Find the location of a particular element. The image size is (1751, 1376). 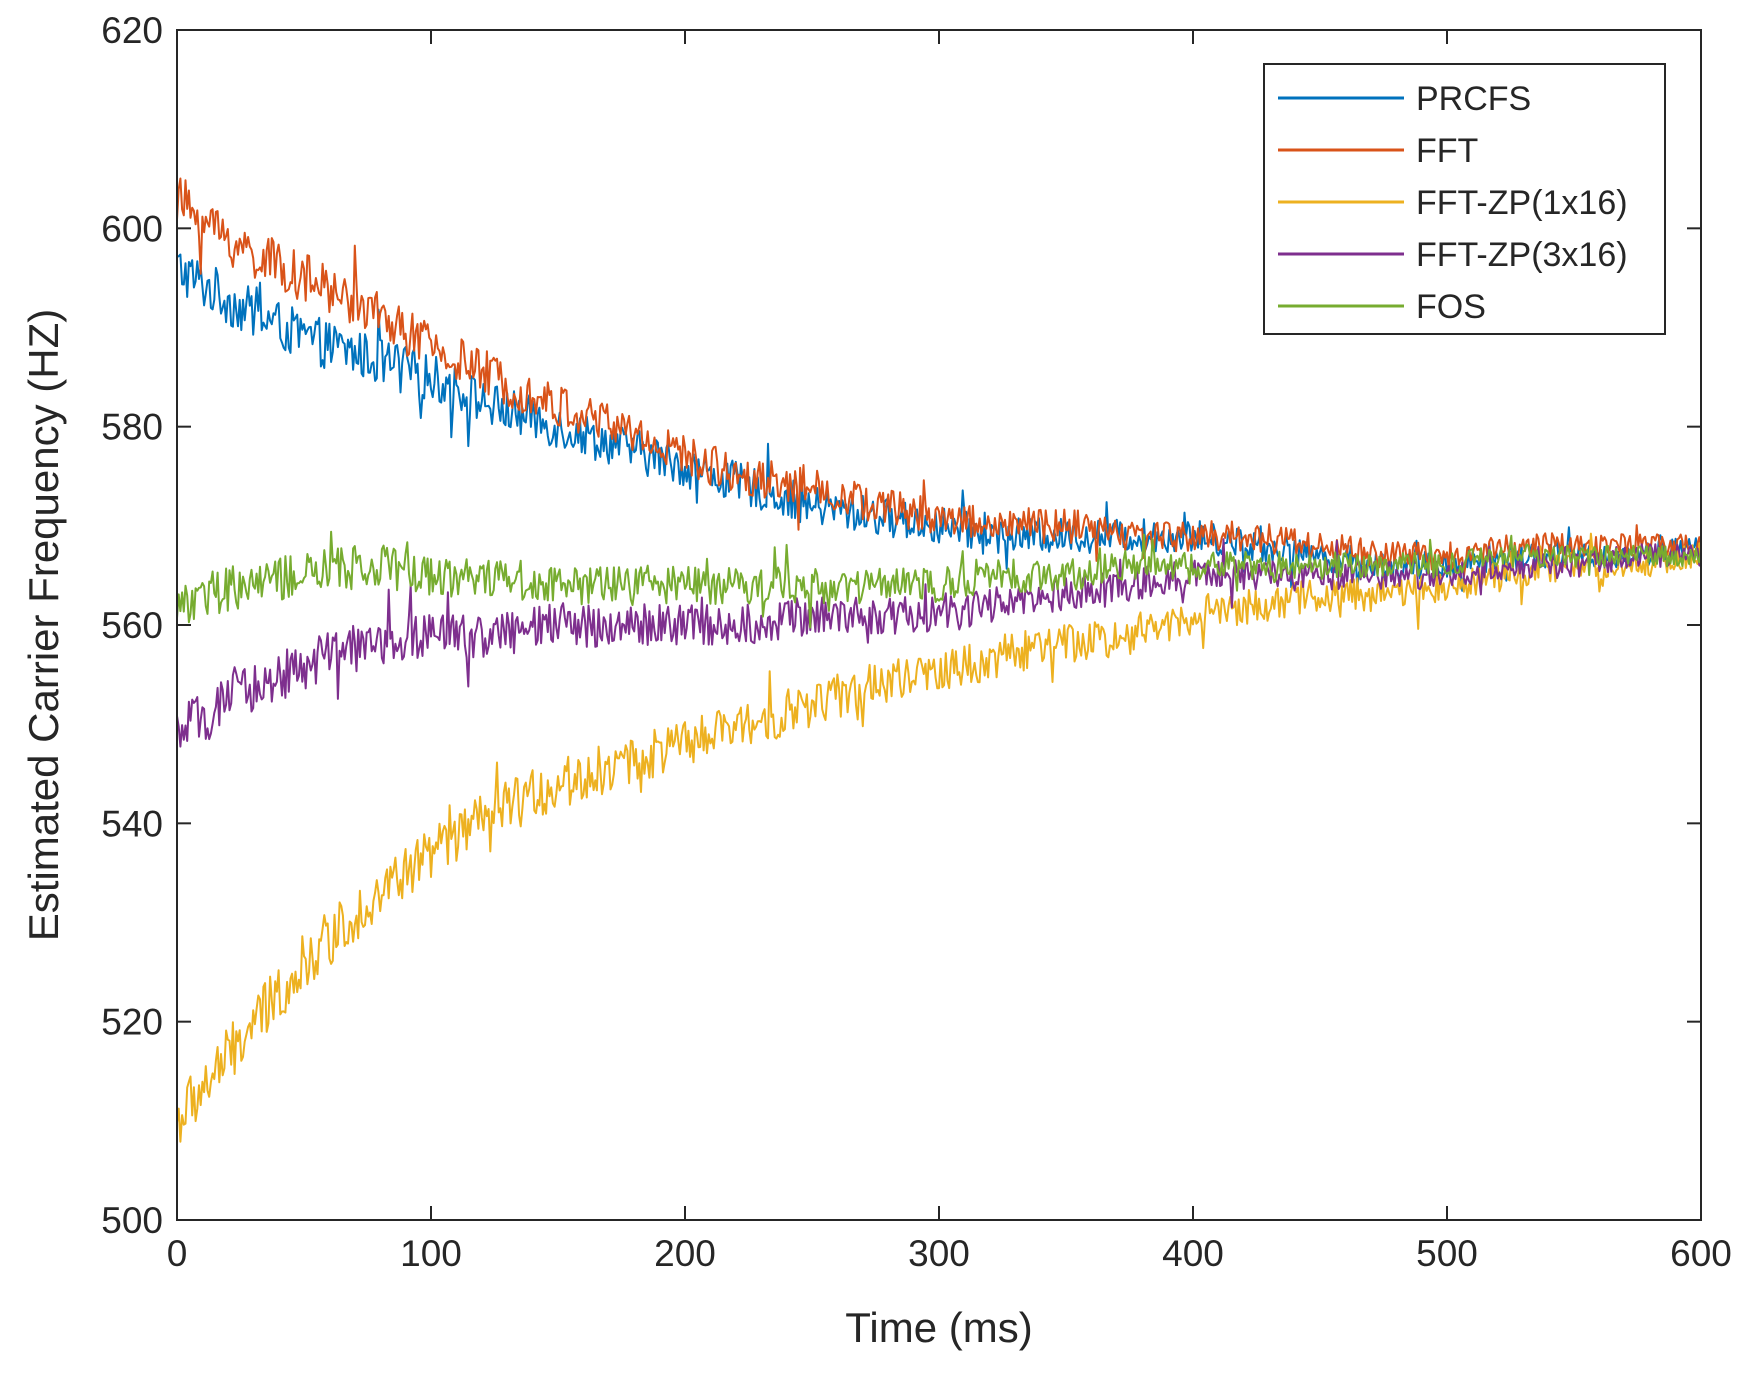

y-tick-label: 560 is located at coordinates (132, 625).